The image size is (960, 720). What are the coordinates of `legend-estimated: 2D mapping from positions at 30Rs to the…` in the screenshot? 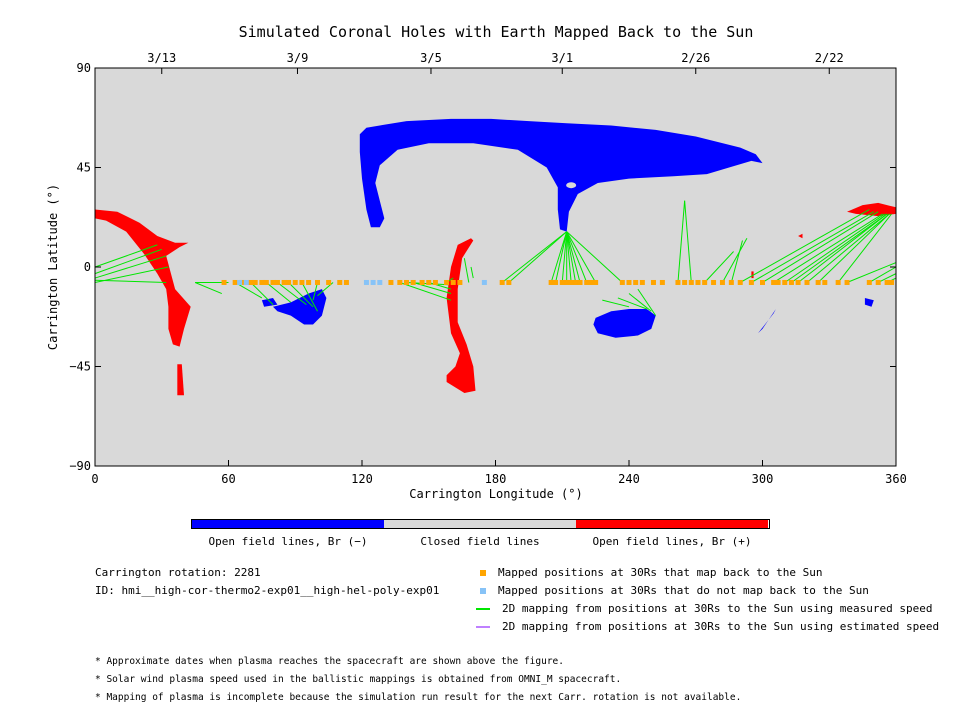 It's located at (707, 626).